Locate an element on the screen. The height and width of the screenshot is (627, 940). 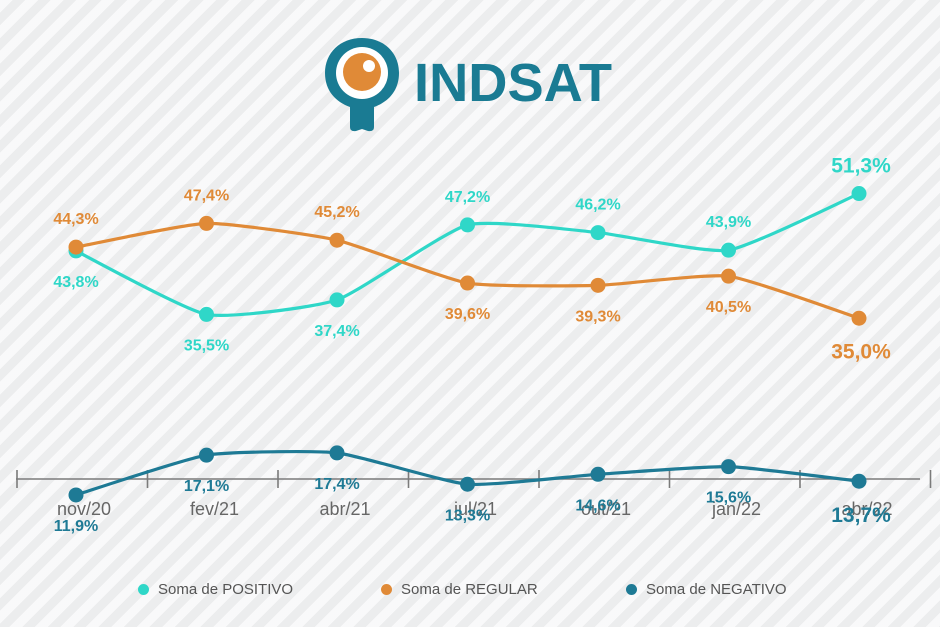
data-label-negativo: 11,9% is located at coordinates (76, 526).